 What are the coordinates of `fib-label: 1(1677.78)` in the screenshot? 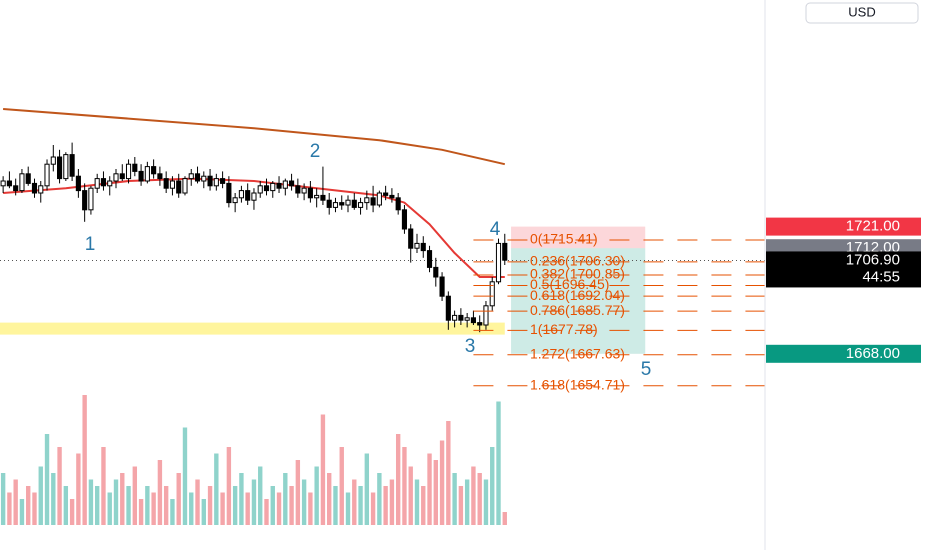 It's located at (564, 329).